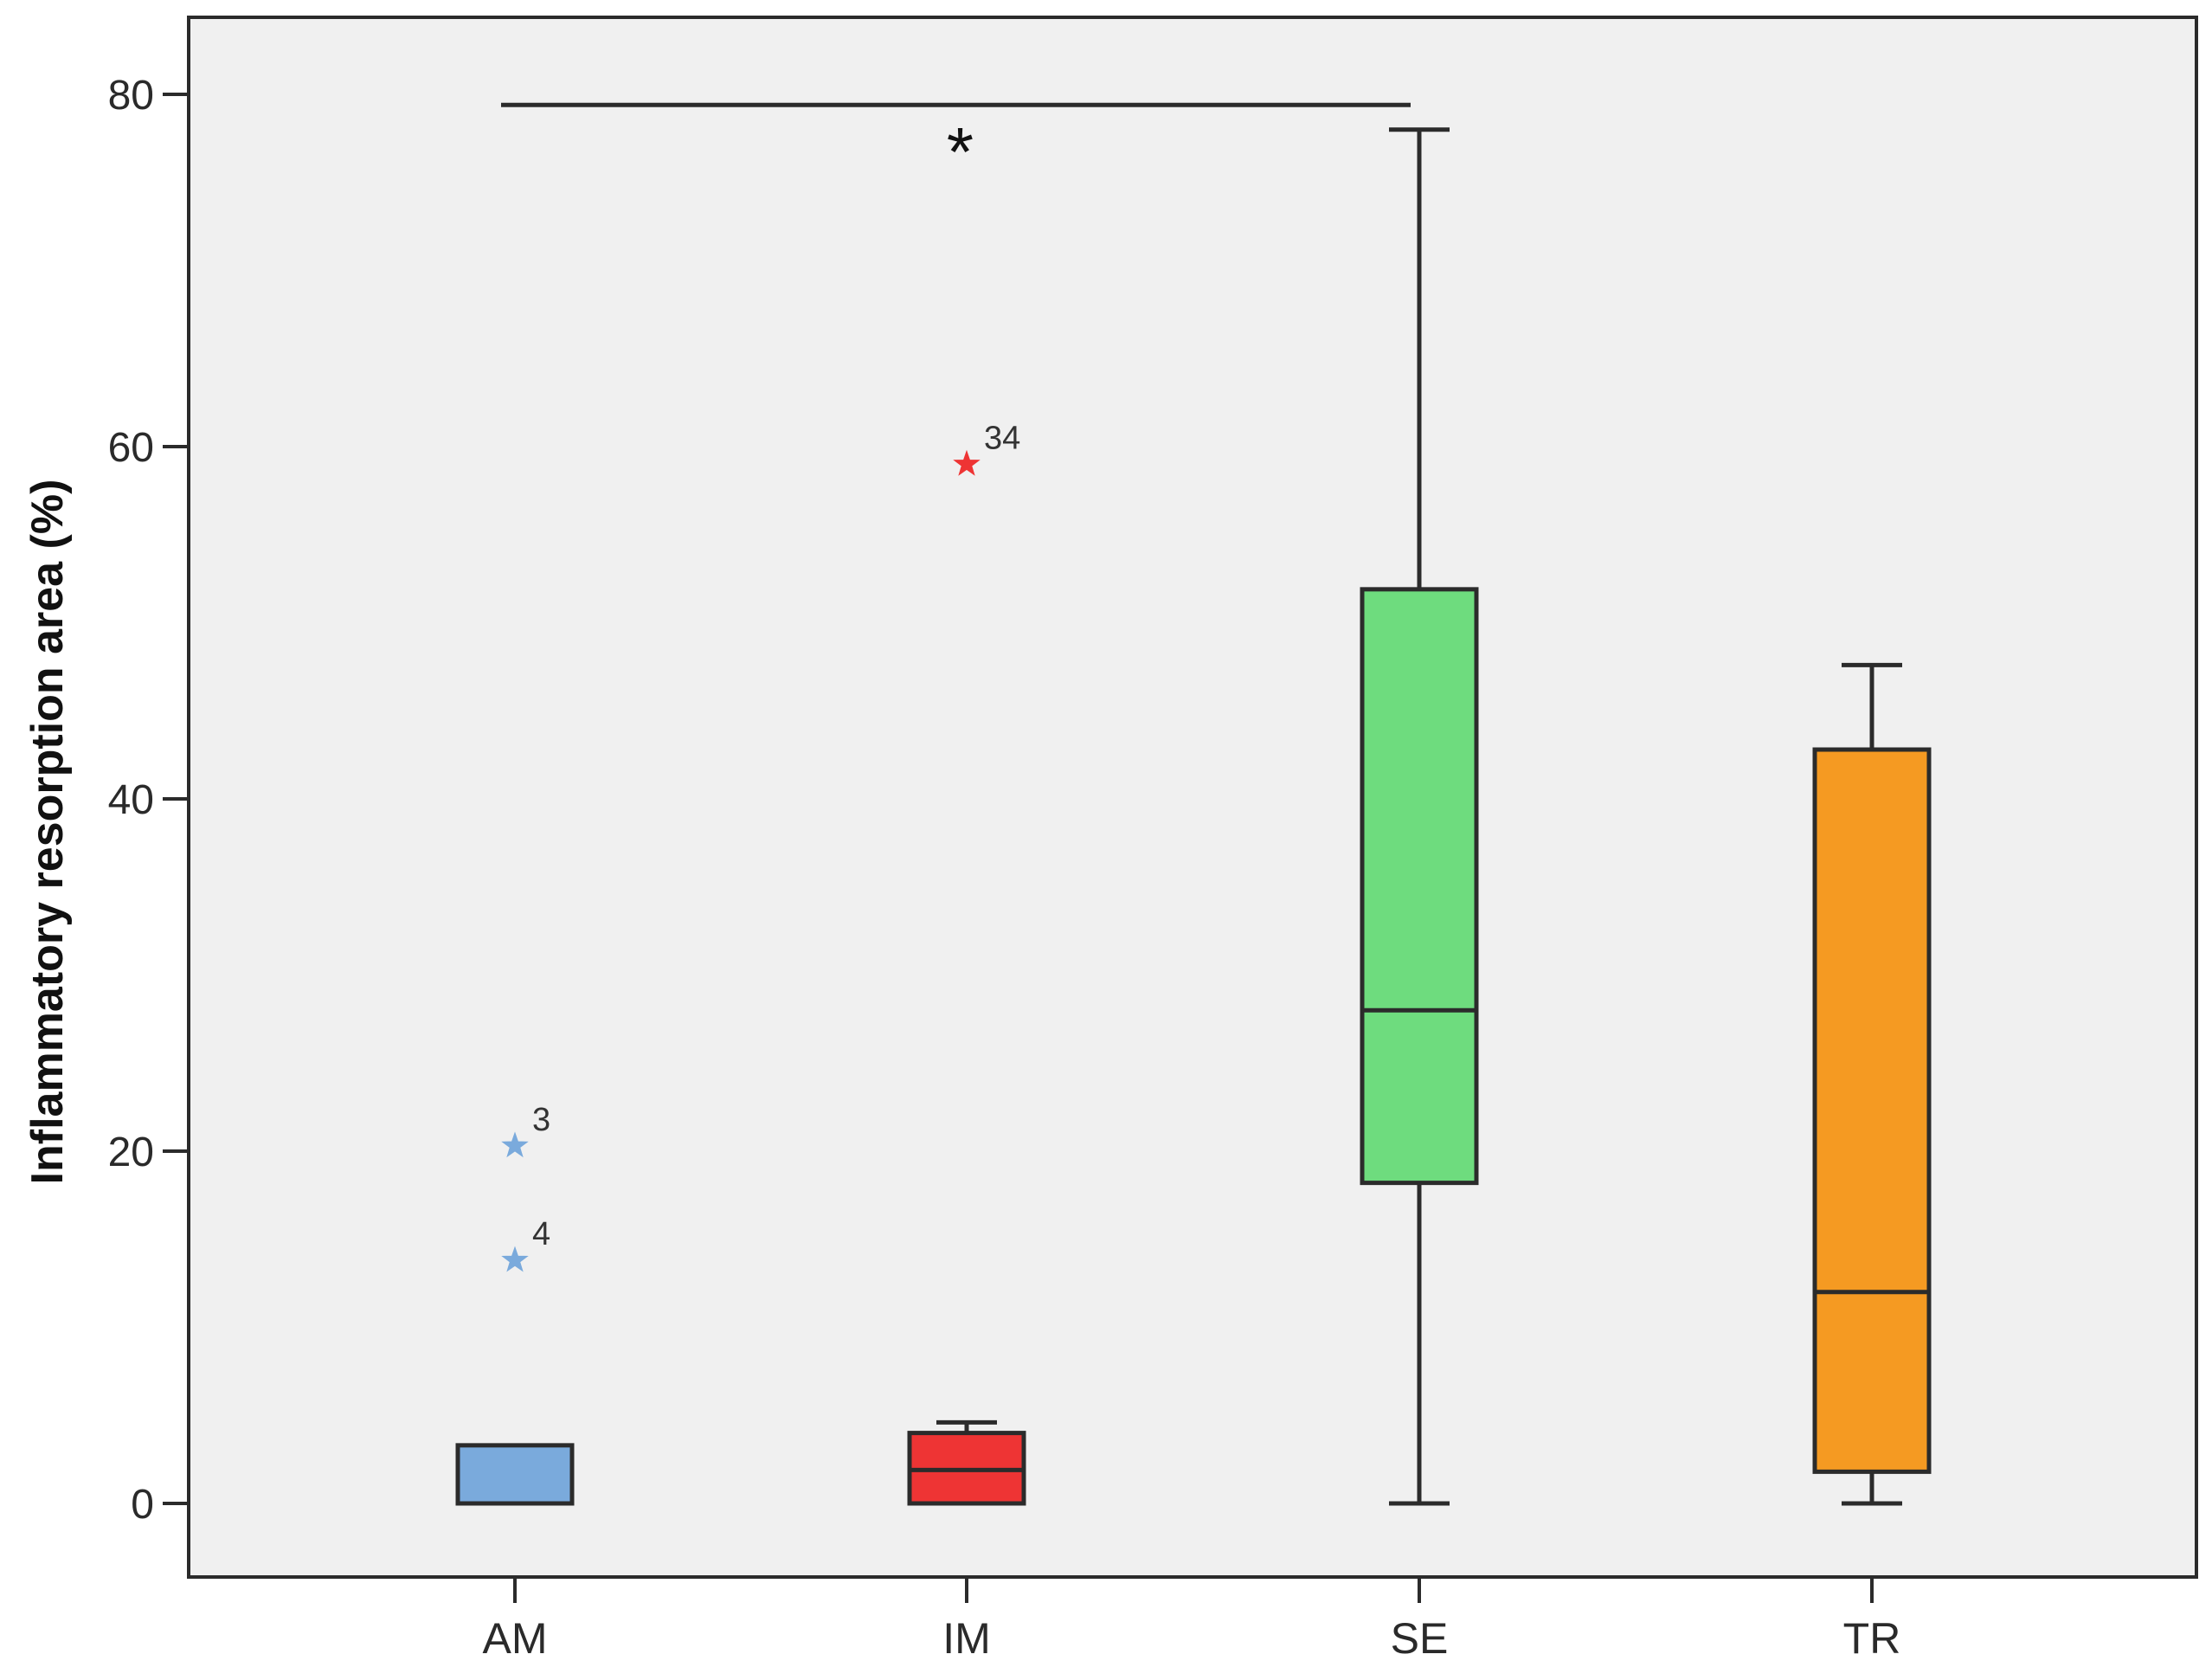 This screenshot has width=2212, height=1680. I want to click on x-tick-label: SE, so click(1420, 1638).